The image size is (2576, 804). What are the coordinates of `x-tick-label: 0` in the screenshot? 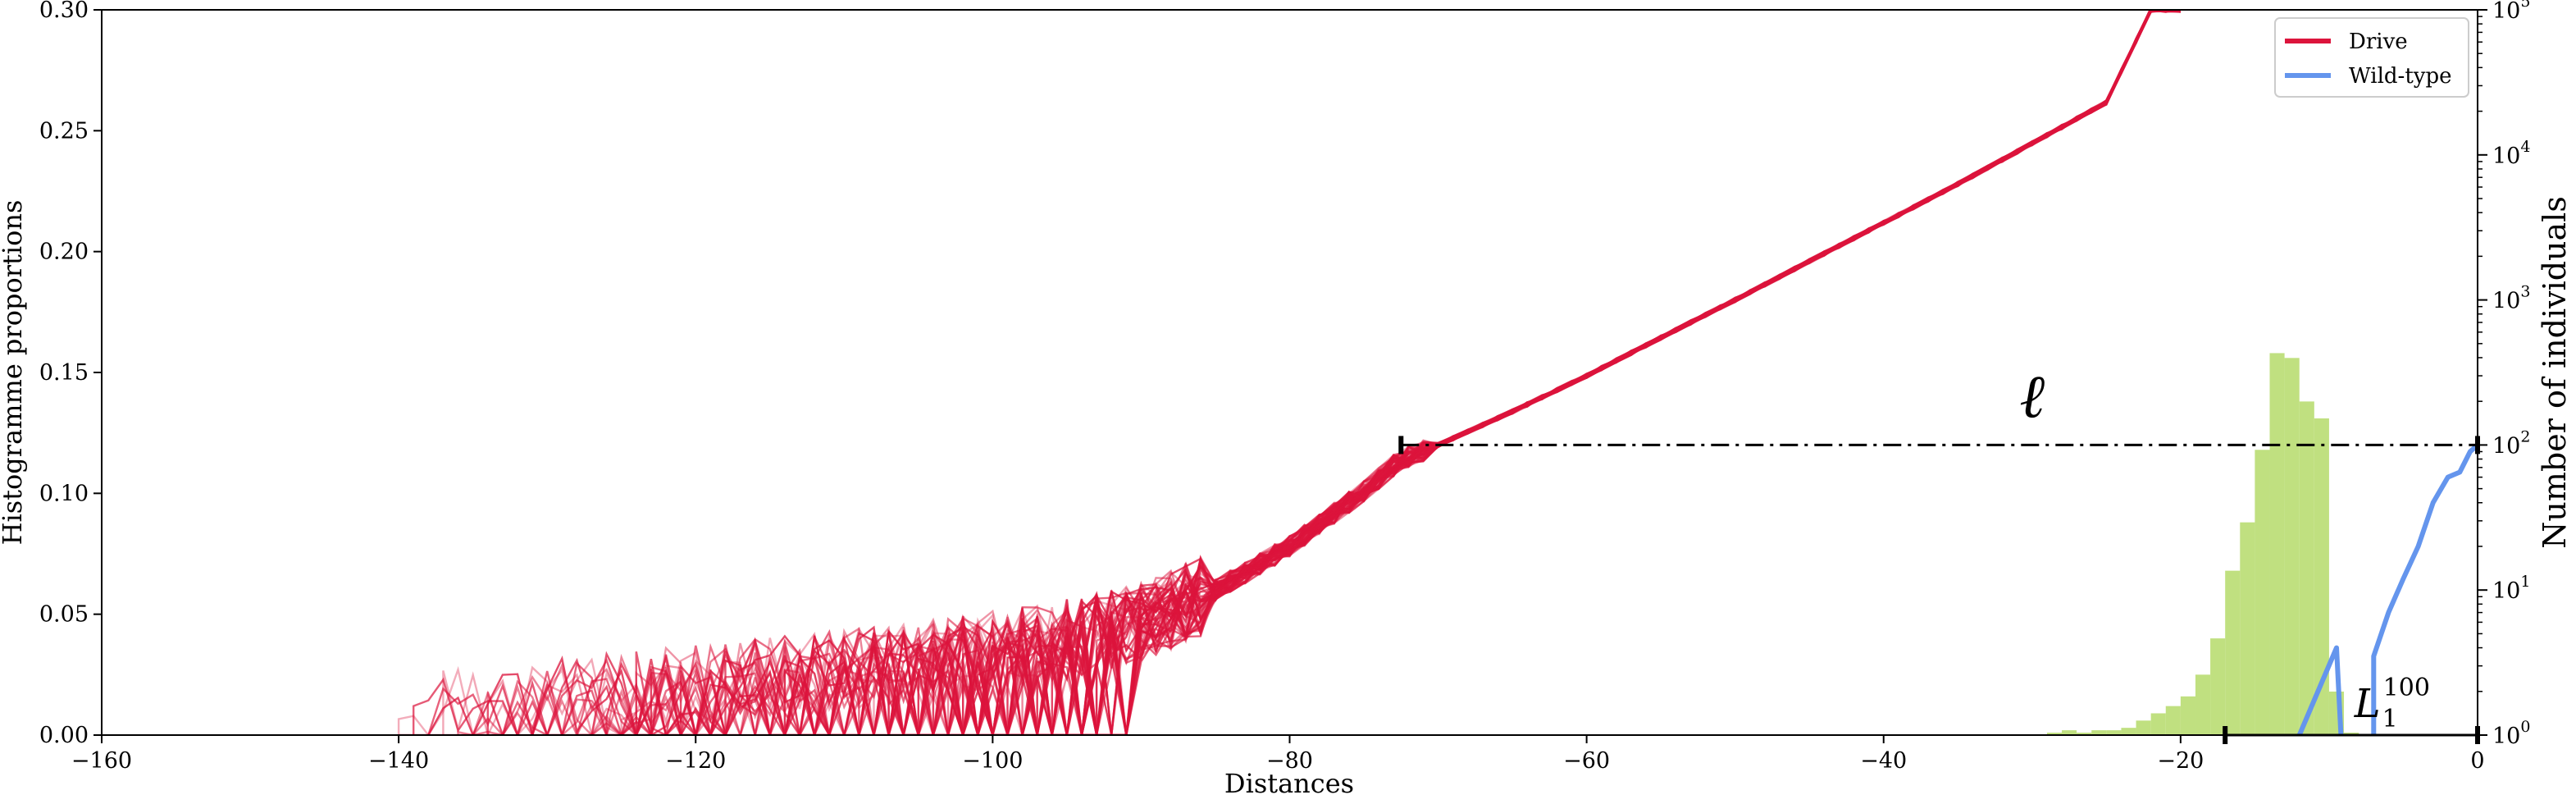 It's located at (2477, 761).